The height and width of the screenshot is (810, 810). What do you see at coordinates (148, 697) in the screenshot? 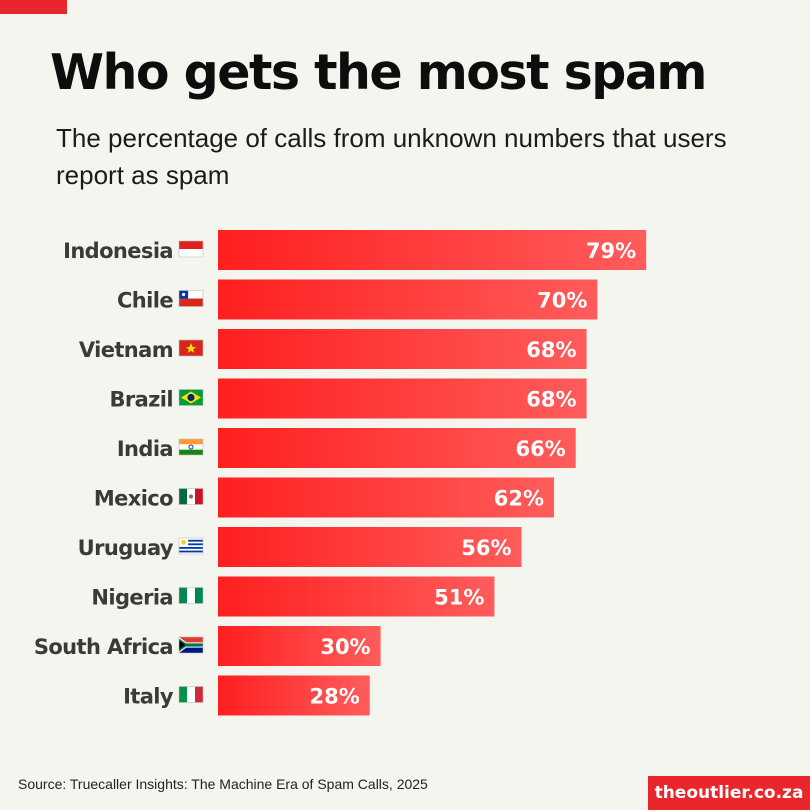
I see `category-label: Italy` at bounding box center [148, 697].